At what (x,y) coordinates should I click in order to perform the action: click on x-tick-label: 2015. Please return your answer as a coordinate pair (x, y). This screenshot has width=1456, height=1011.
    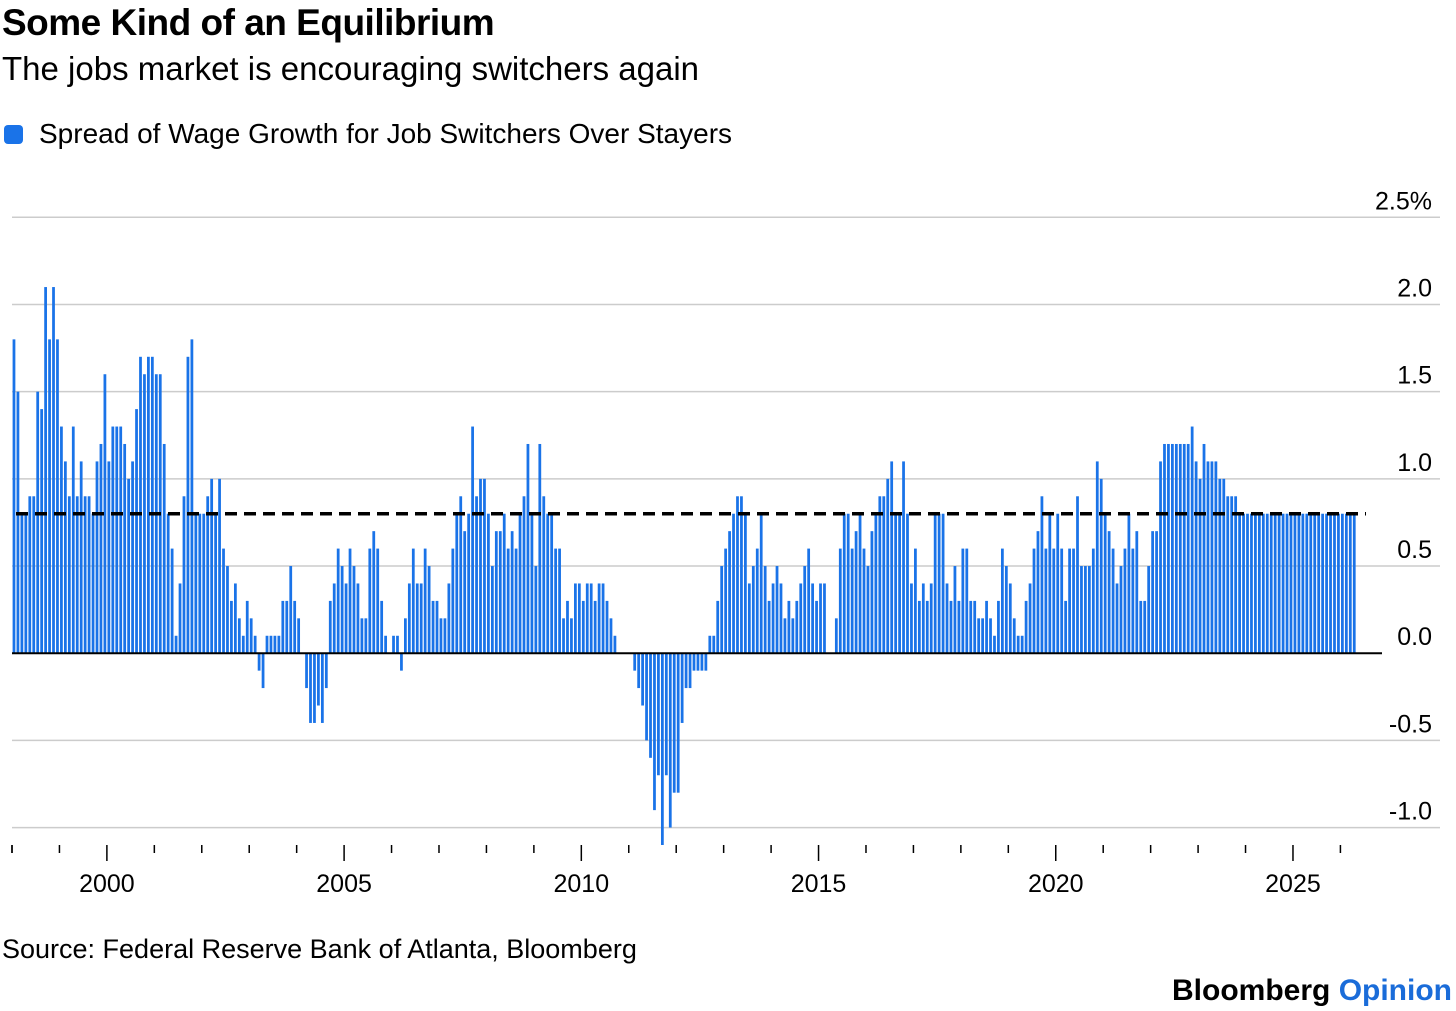
    Looking at the image, I should click on (819, 884).